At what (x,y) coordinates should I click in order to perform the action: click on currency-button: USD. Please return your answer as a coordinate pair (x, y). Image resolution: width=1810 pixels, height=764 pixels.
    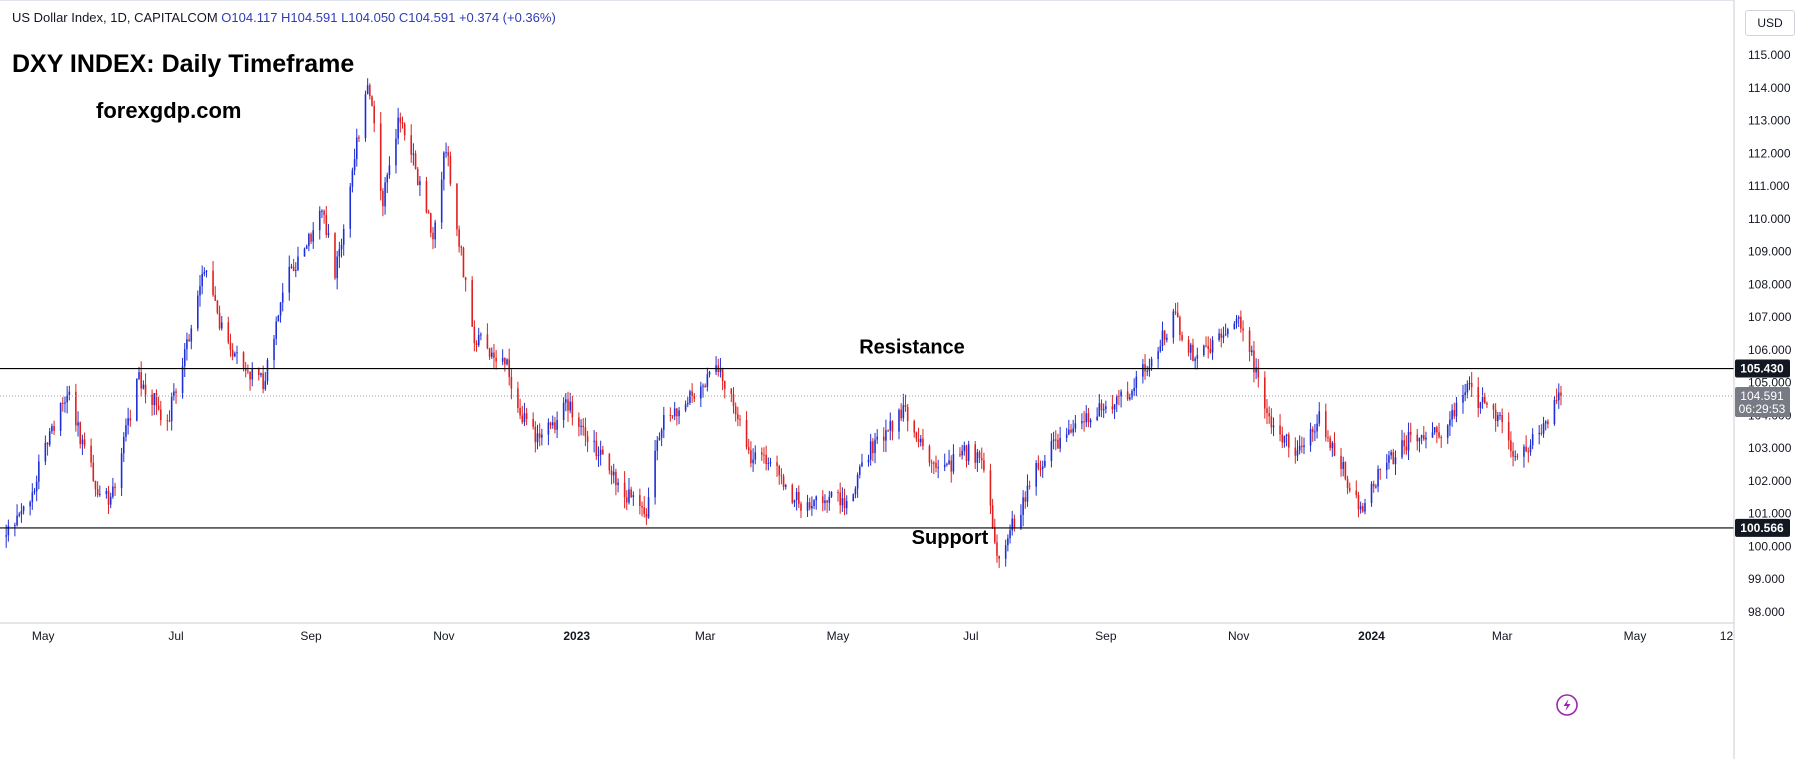
    Looking at the image, I should click on (1770, 23).